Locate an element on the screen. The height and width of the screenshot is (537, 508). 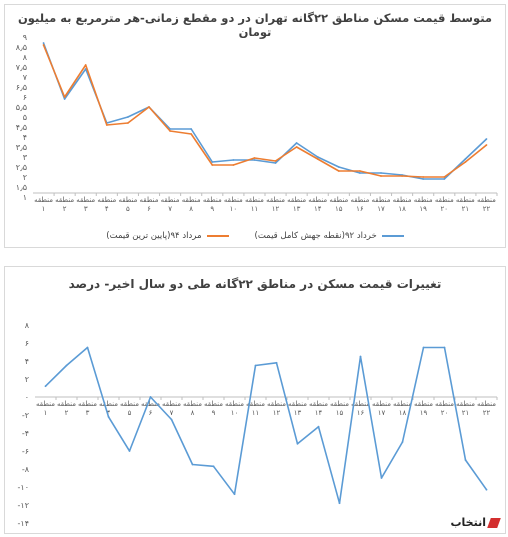
category-label-number: ۱۰ is located at coordinates (235, 413).